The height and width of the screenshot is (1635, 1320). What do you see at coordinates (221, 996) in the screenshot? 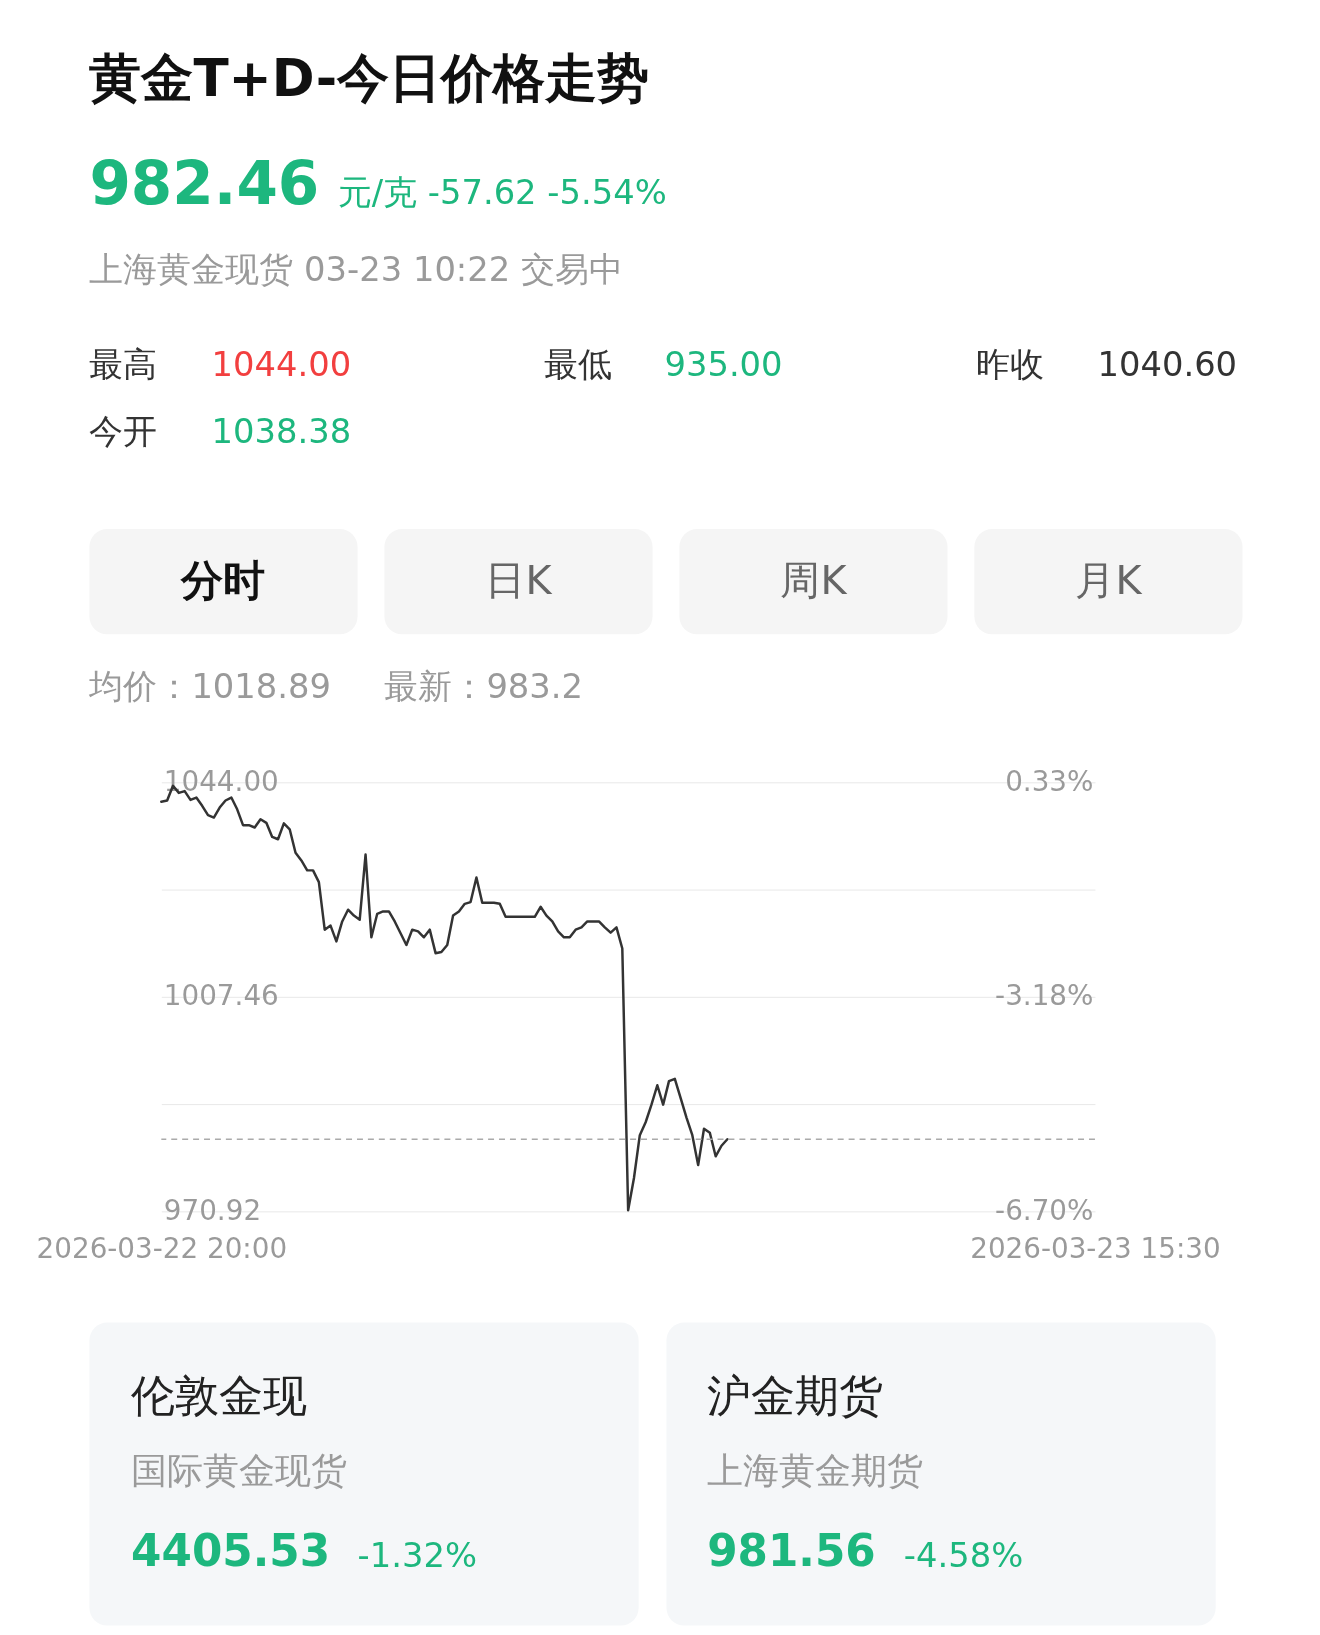
I see `y-tick-label: 1007.46` at bounding box center [221, 996].